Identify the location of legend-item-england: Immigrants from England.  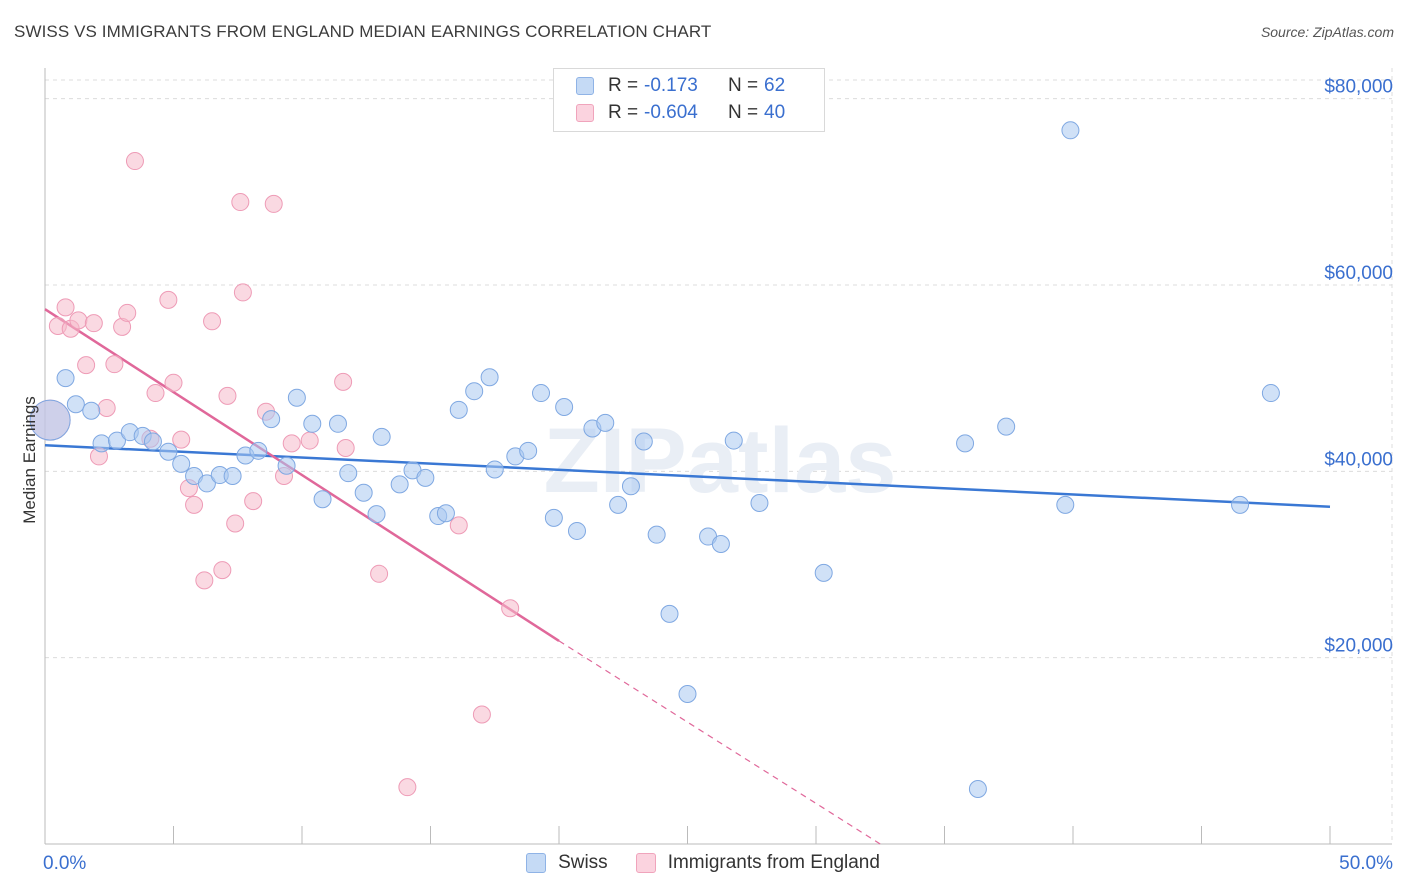
(757, 863).